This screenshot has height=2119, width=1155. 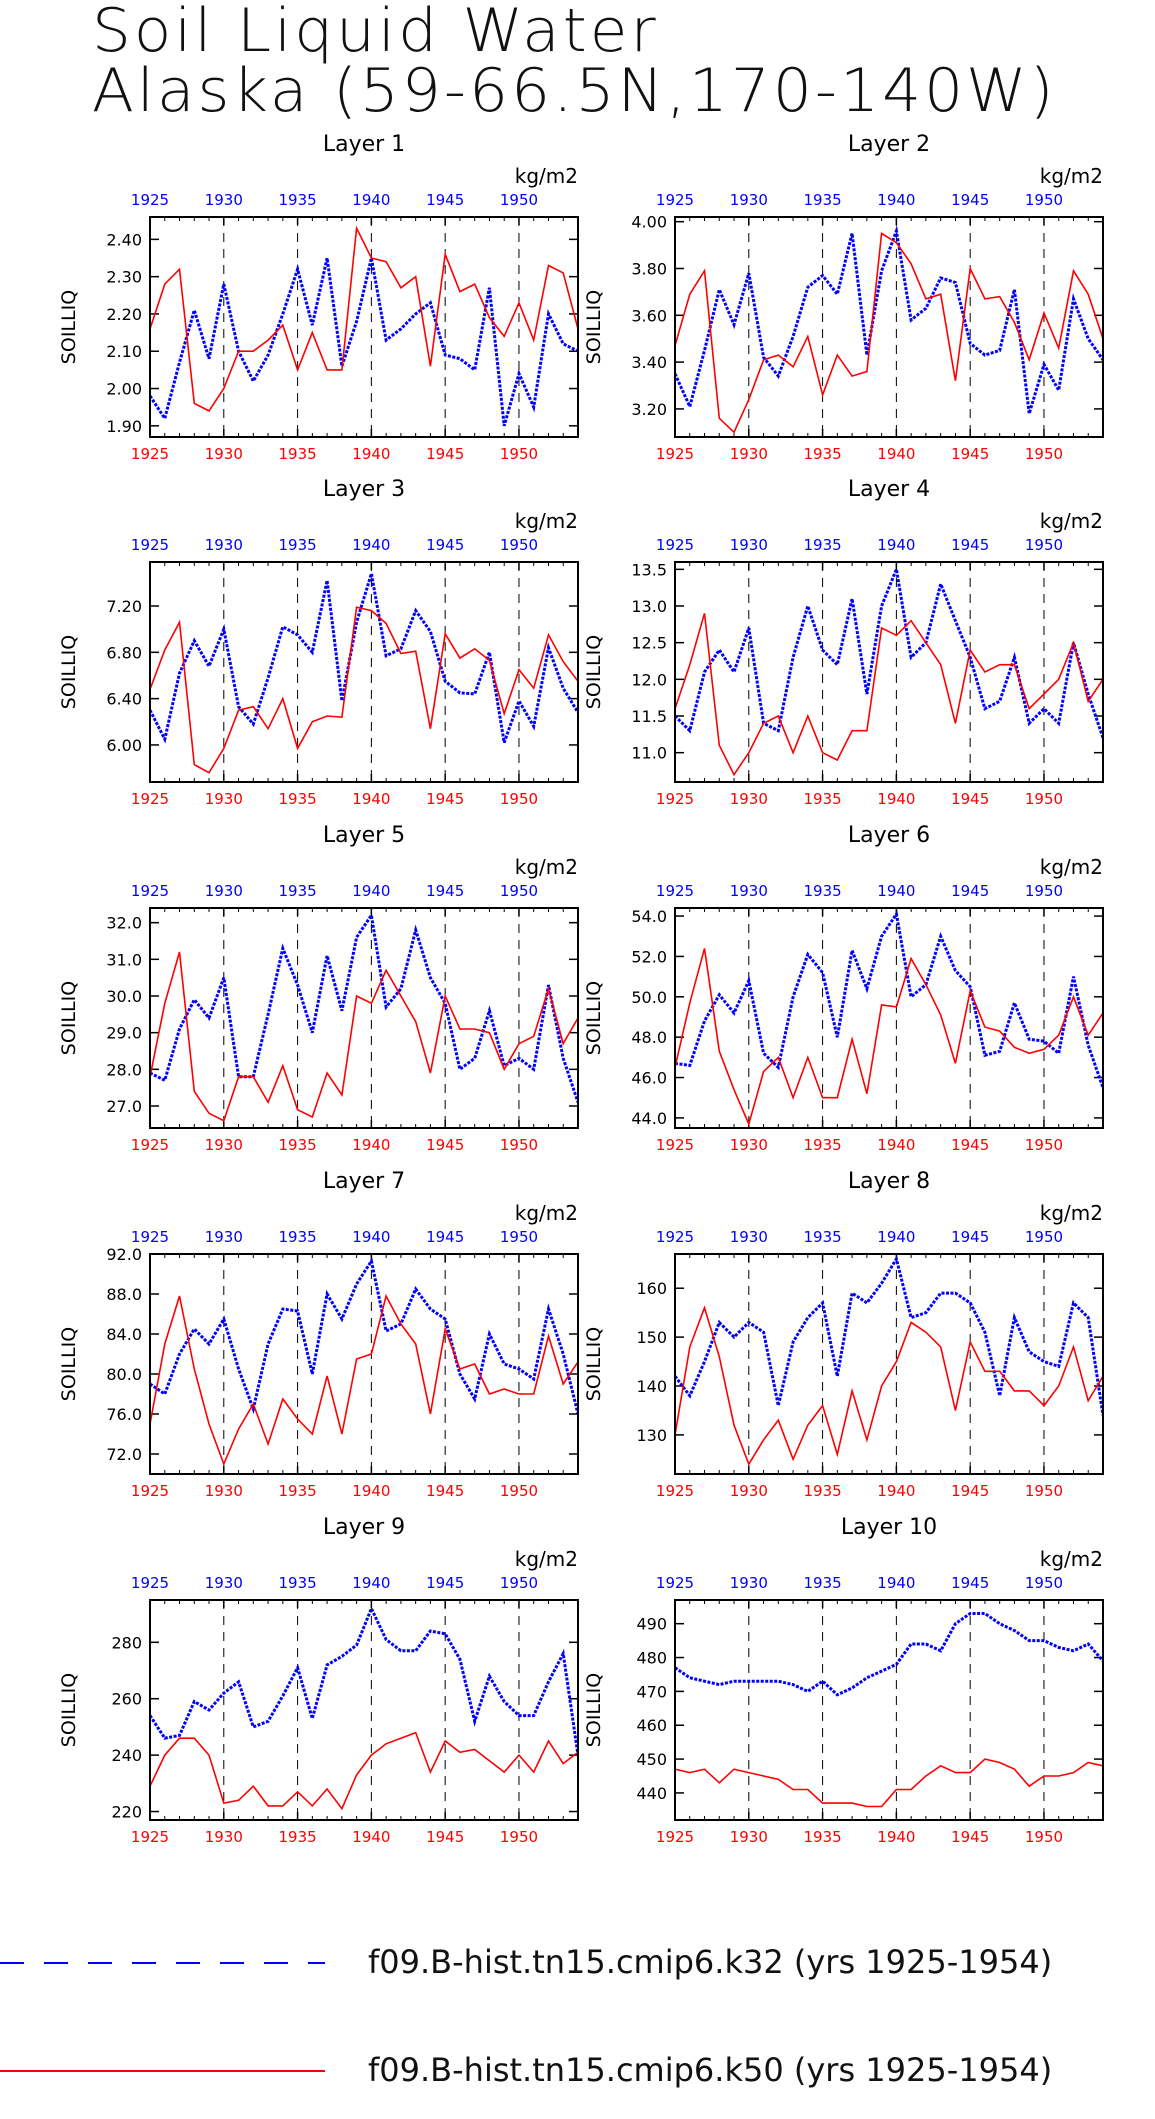 I want to click on y-tick-label: 130, so click(x=651, y=1435).